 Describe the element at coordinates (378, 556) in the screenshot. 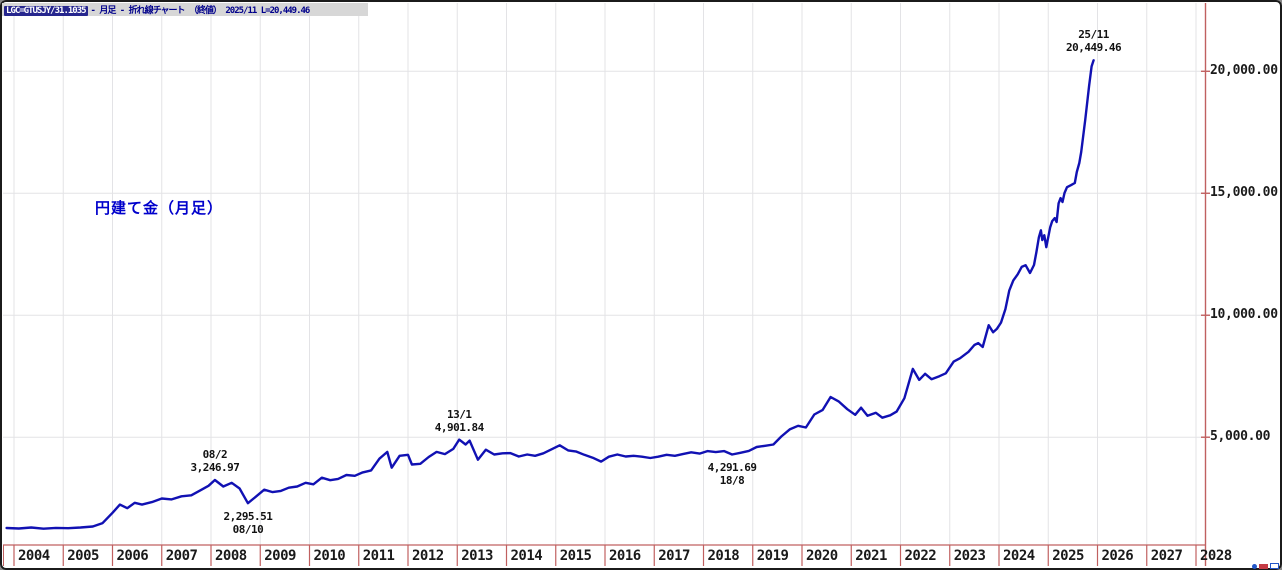

I see `x-axis-label: 2011` at that location.